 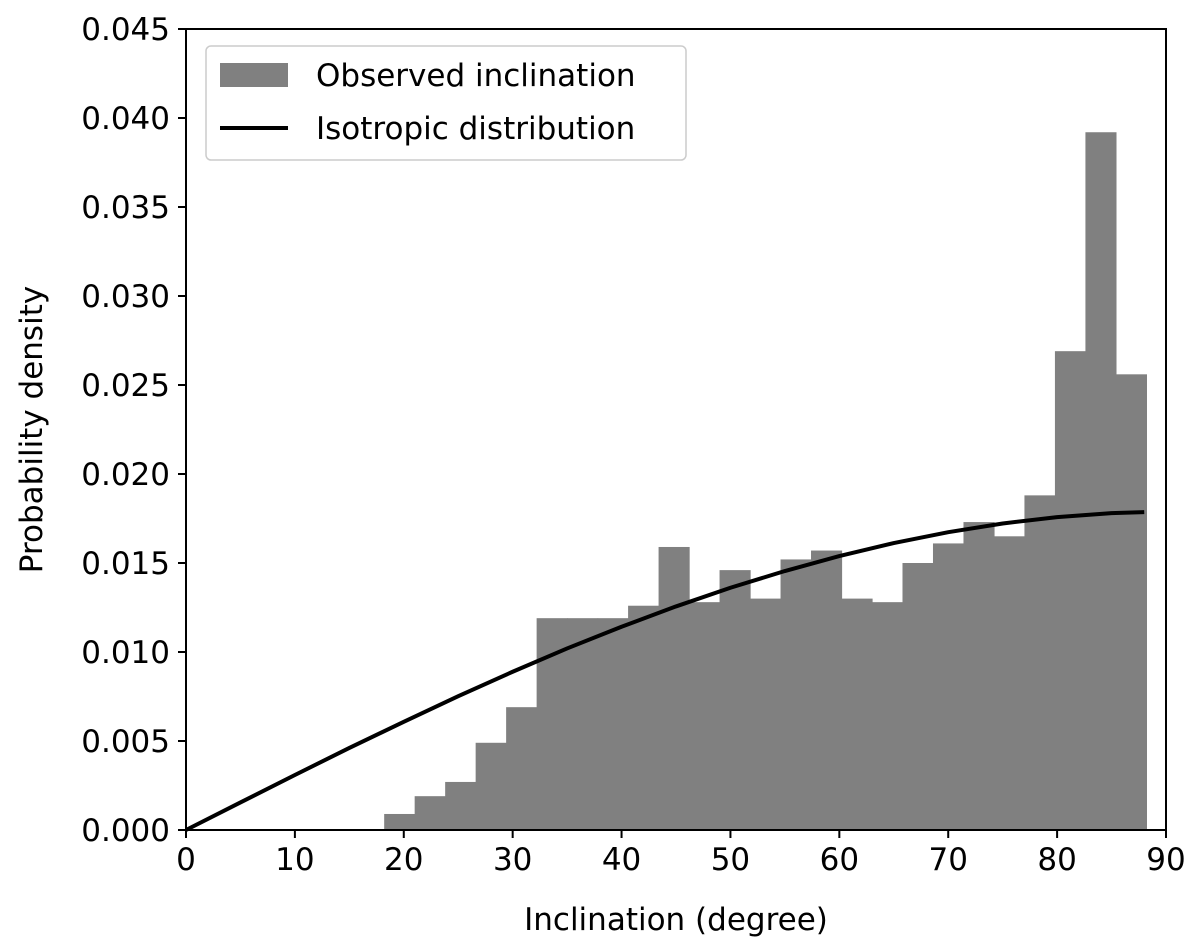 What do you see at coordinates (125, 386) in the screenshot?
I see `y-tick-label: 0.025` at bounding box center [125, 386].